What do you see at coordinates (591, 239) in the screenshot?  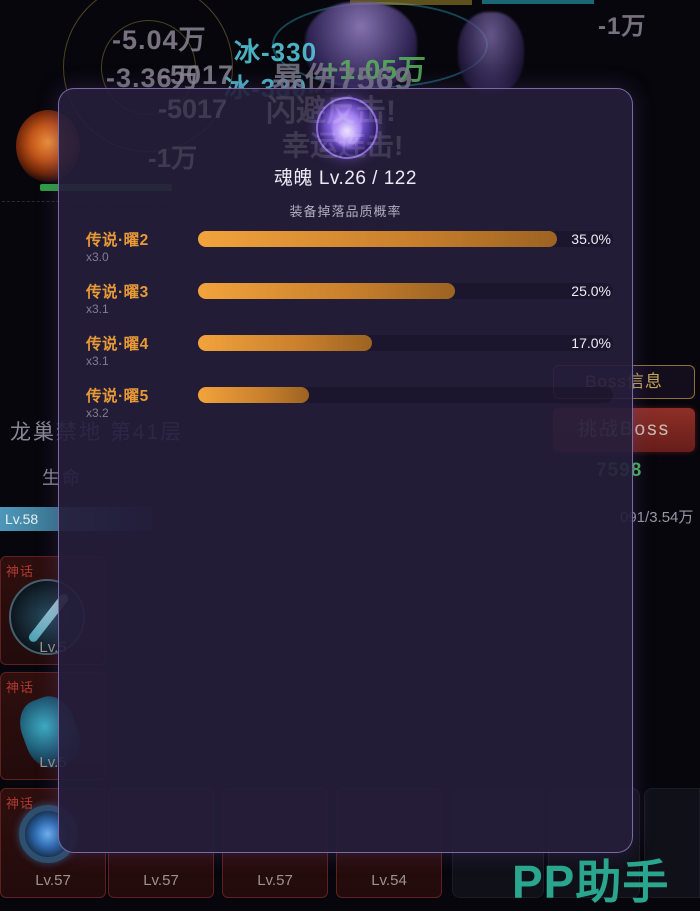 I see `percent-value: 35.0%` at bounding box center [591, 239].